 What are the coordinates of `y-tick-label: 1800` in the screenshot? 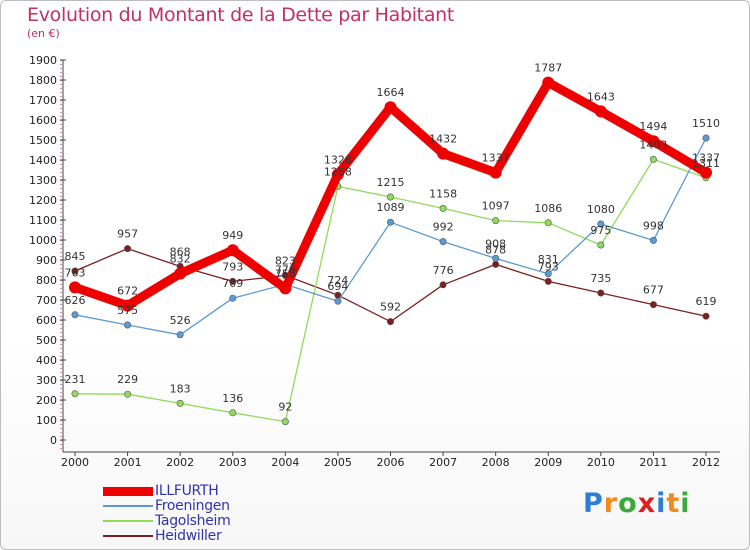 It's located at (43, 80).